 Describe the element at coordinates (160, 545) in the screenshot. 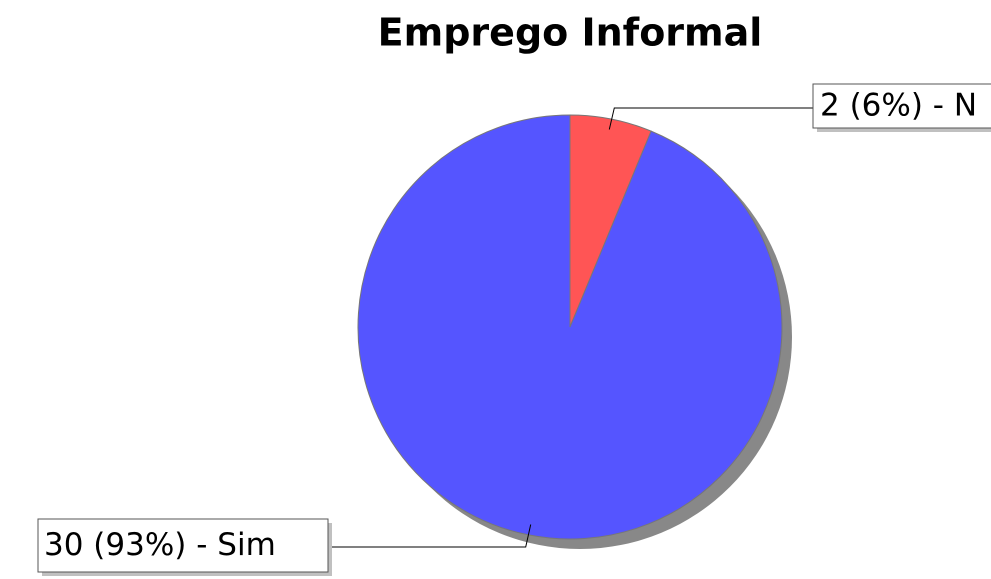

I see `slice-label: 30 (93%) - Sim` at that location.